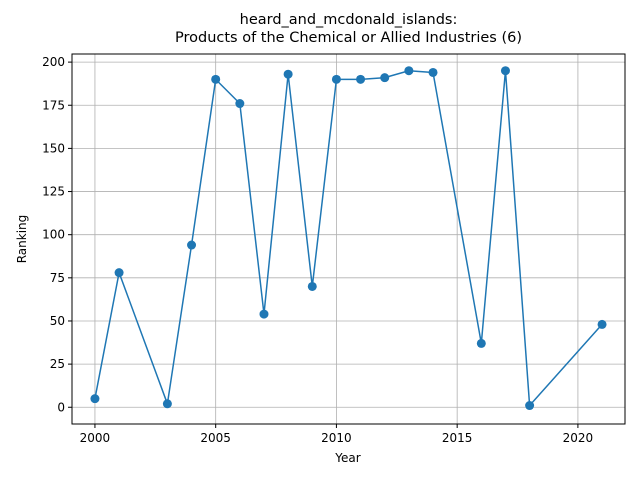 The image size is (640, 480). I want to click on chart-title-line: heard_and_mcdonald_islands:, so click(349, 20).